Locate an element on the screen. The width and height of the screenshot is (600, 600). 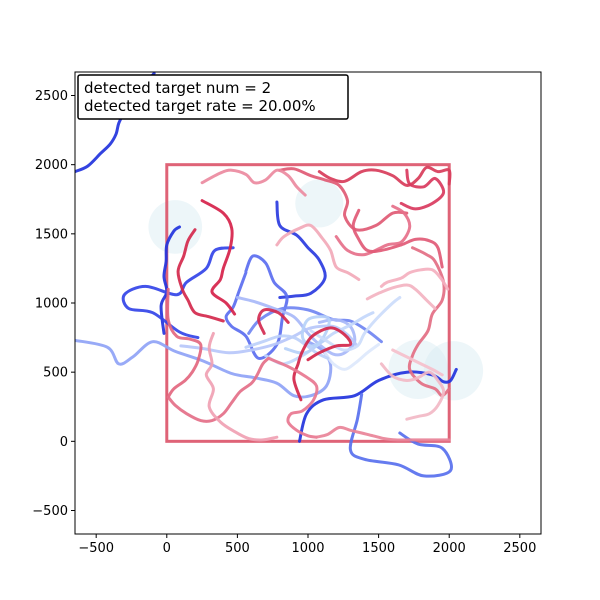
y-tick-label: 1500 is located at coordinates (51, 234).